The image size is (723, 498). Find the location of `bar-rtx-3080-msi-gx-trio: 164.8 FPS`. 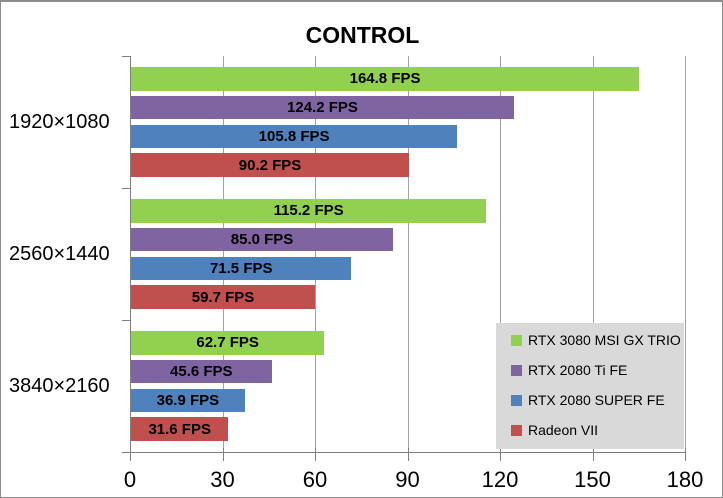

bar-rtx-3080-msi-gx-trio: 164.8 FPS is located at coordinates (385, 79).